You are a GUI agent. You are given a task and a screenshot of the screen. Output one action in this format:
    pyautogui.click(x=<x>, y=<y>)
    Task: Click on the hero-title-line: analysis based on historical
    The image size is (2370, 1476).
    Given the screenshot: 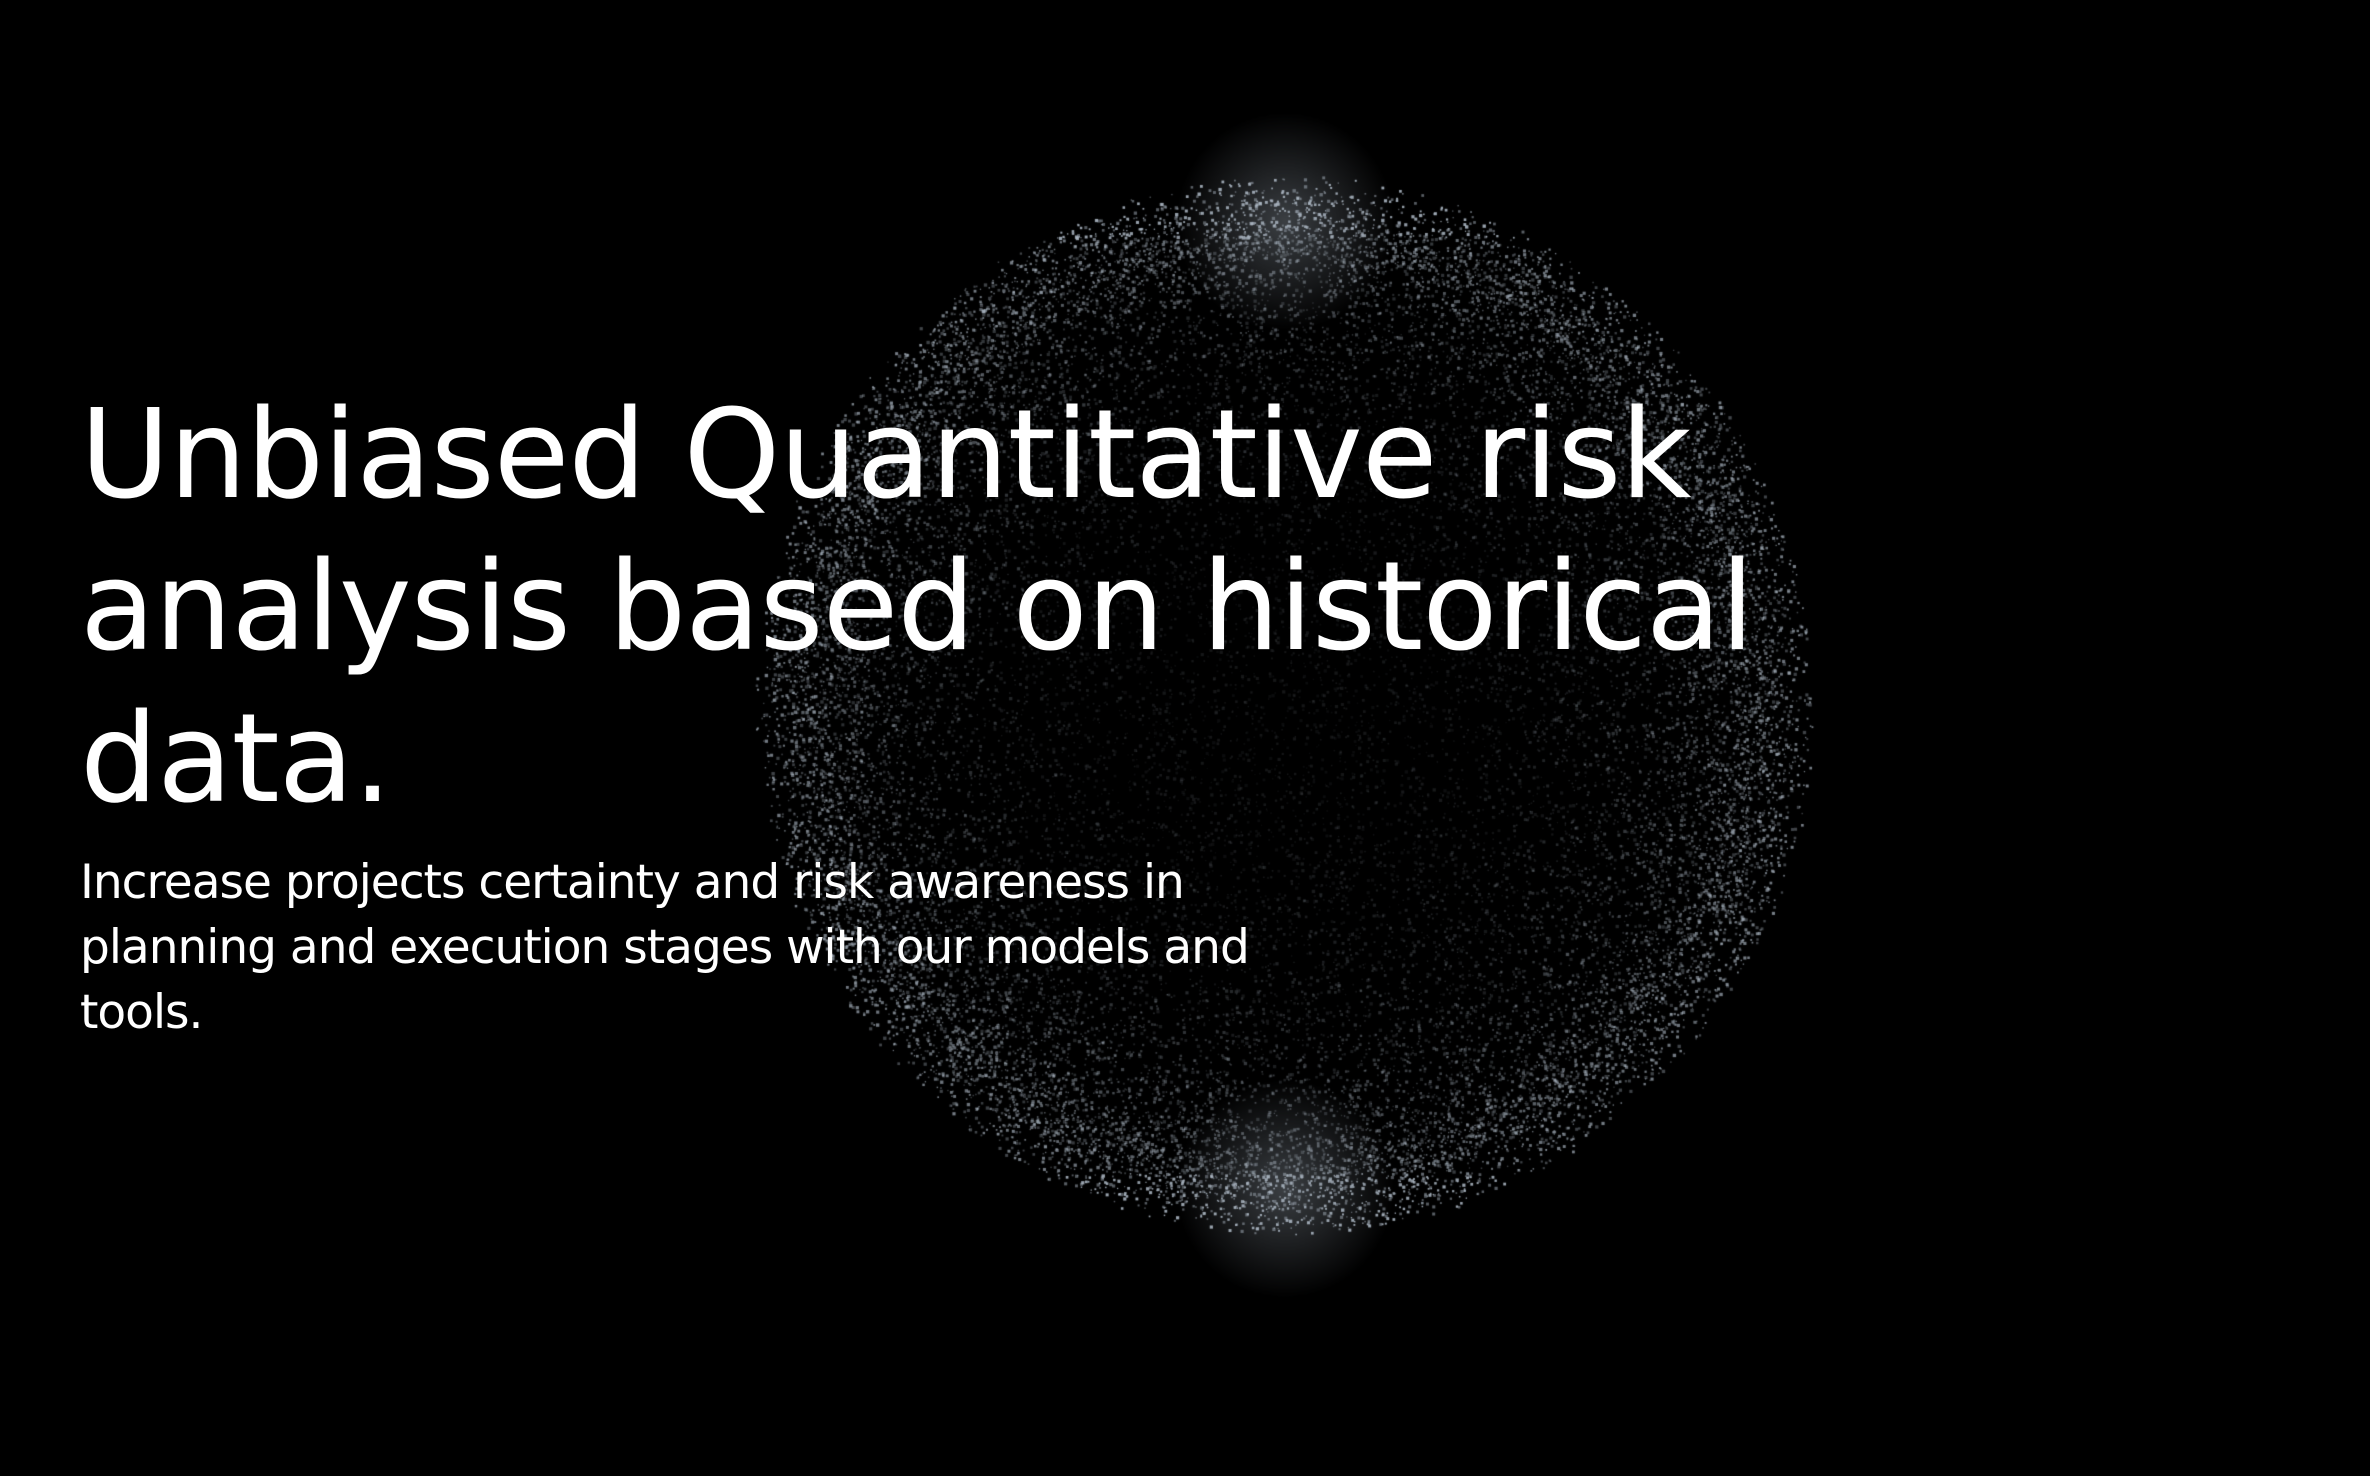 What is the action you would take?
    pyautogui.click(x=917, y=607)
    